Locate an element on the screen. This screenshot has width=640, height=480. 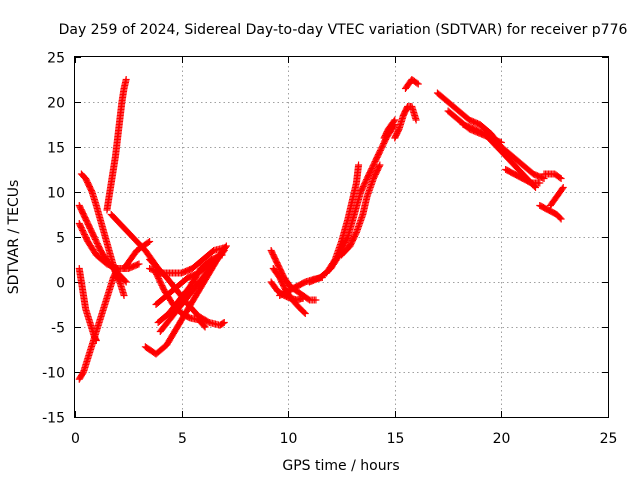
series-arc30 is located at coordinates (552, 176).